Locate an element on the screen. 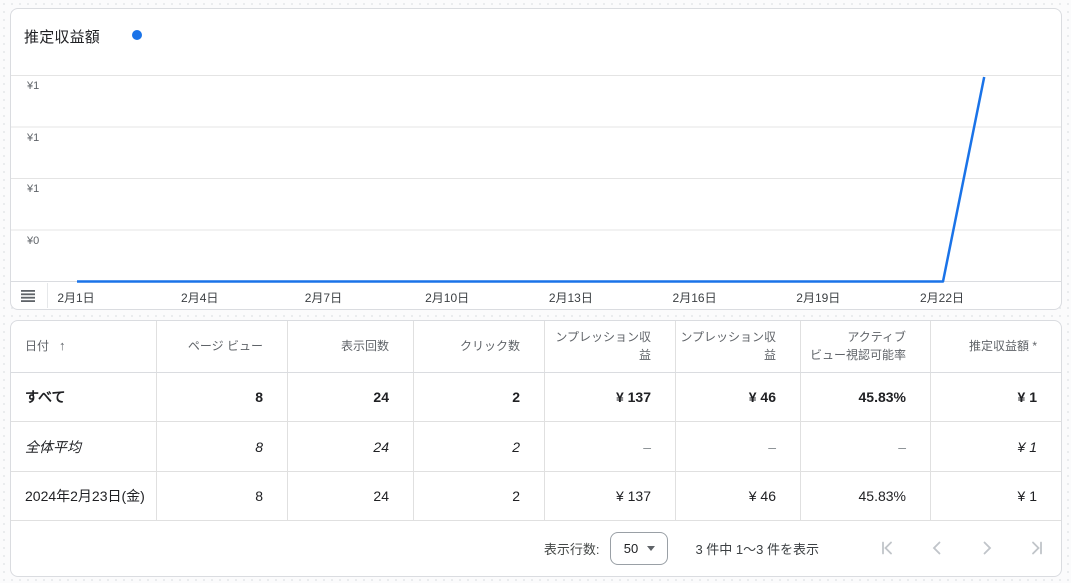  table-row-1: 全体平均 8 24 2– – – ¥ 1 is located at coordinates (536, 447).